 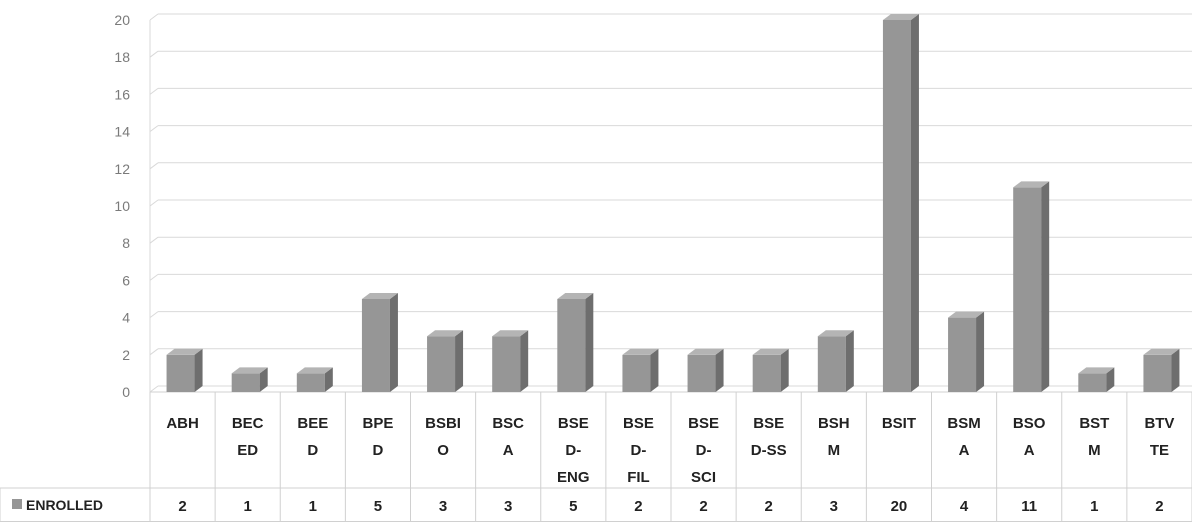 What do you see at coordinates (17, 504) in the screenshot?
I see `legend-swatch` at bounding box center [17, 504].